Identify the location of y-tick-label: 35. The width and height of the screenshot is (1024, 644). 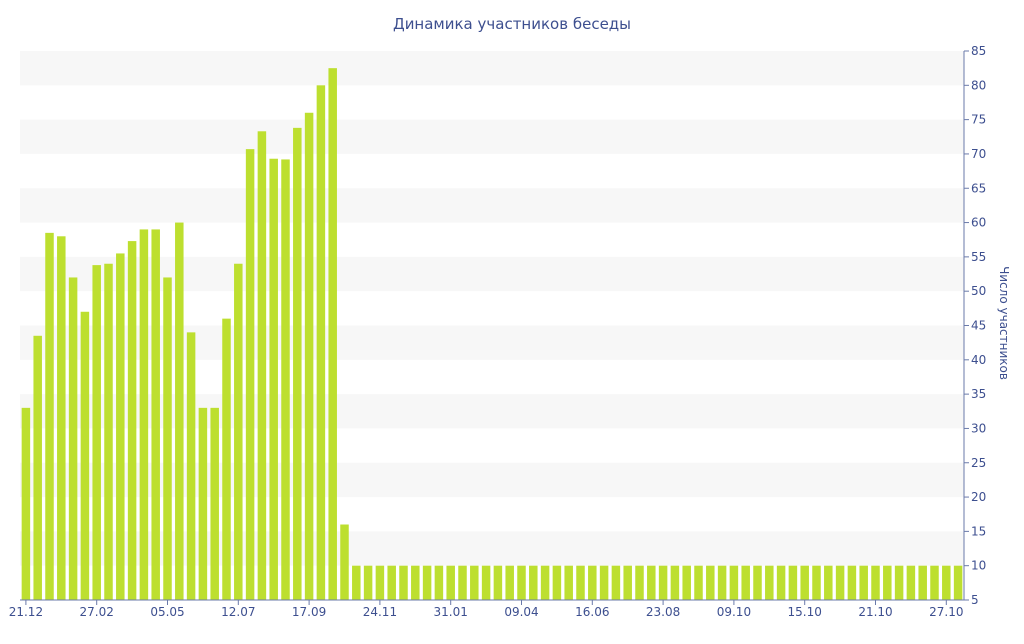
(978, 394).